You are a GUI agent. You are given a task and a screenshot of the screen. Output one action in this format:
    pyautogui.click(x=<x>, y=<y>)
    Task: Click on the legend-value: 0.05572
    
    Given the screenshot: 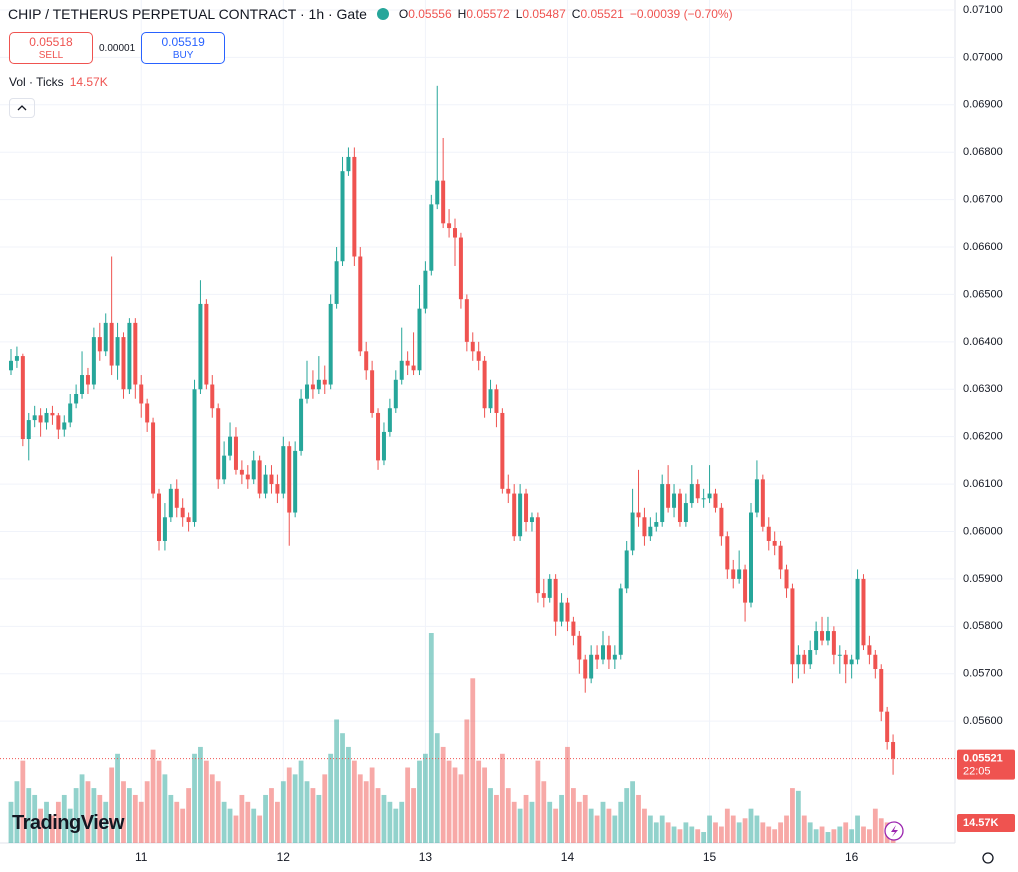 What is the action you would take?
    pyautogui.click(x=488, y=14)
    